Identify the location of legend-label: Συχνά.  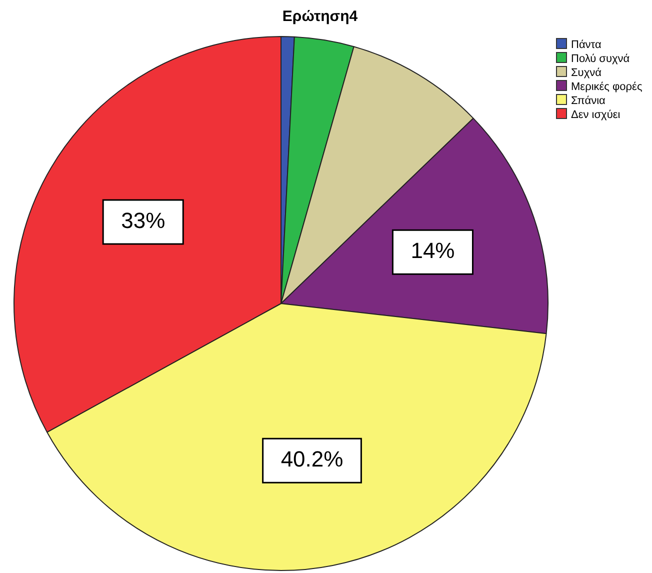
(586, 73).